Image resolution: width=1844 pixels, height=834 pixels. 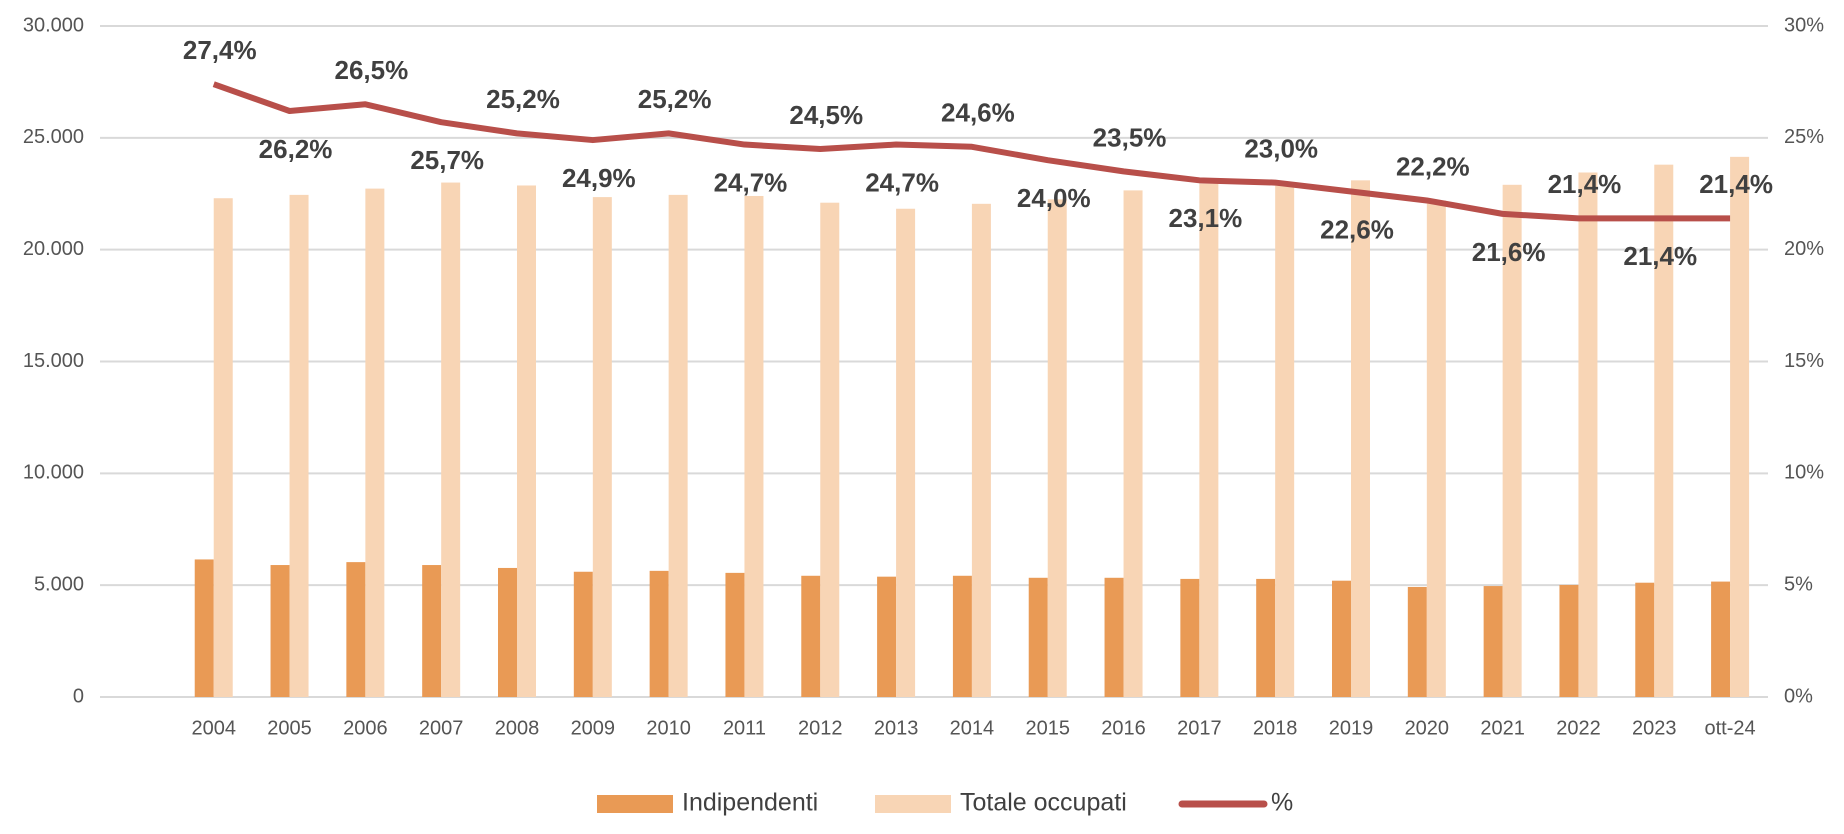 What do you see at coordinates (1654, 728) in the screenshot?
I see `x-tick-label: 2023` at bounding box center [1654, 728].